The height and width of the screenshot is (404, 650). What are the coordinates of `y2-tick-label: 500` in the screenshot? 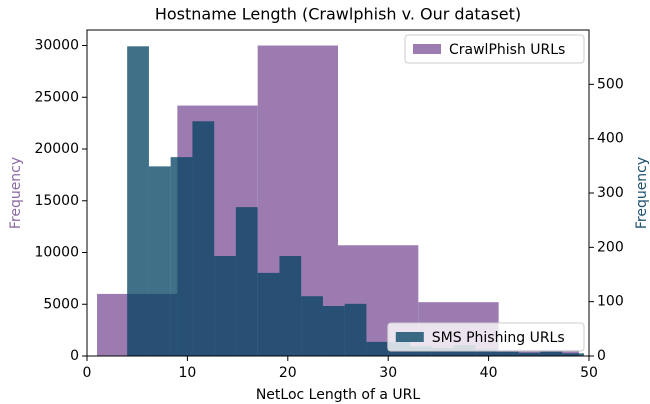 It's located at (610, 84).